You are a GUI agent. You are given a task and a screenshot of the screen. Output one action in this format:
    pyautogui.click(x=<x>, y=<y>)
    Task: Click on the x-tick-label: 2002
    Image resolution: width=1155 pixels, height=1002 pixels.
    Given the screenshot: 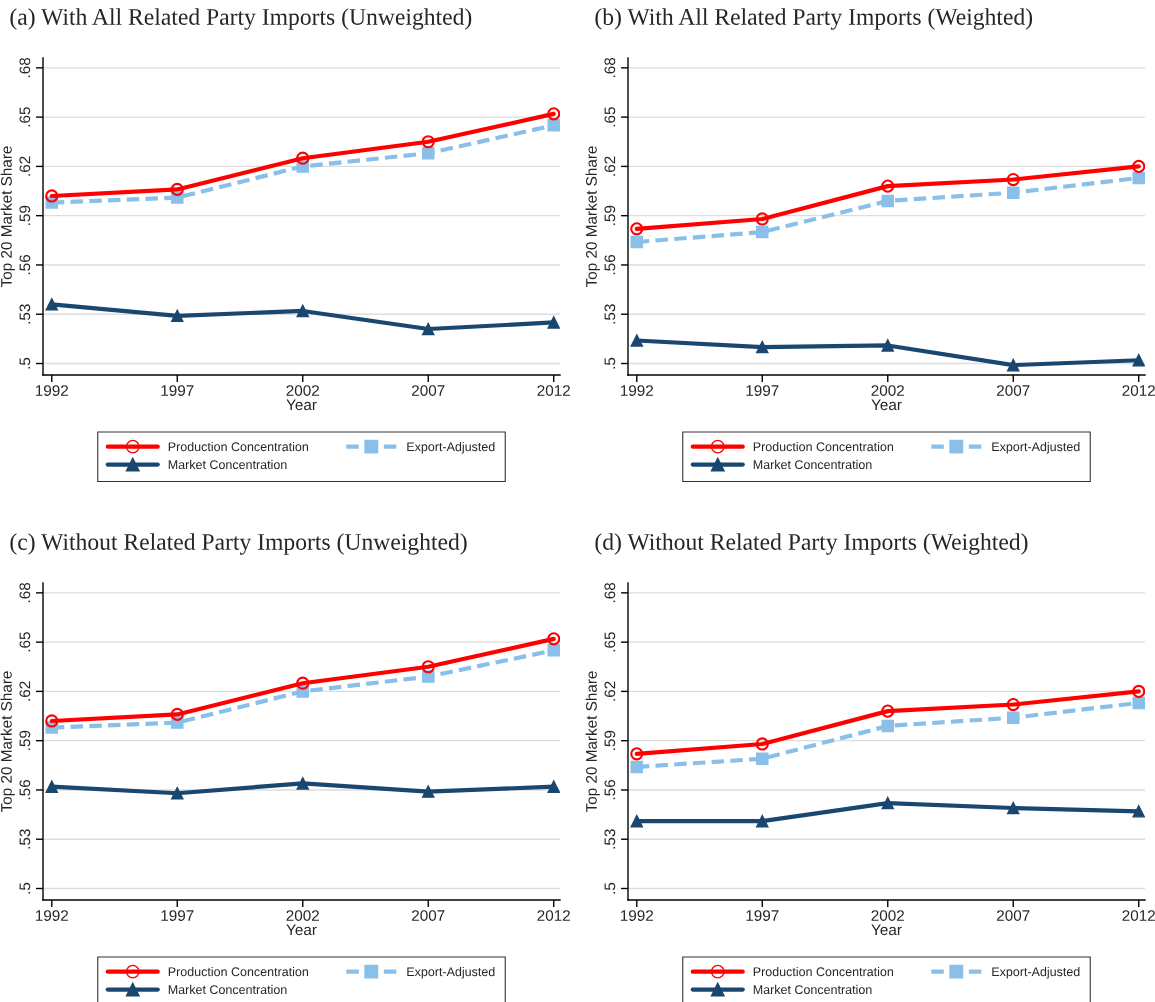 What is the action you would take?
    pyautogui.click(x=887, y=390)
    